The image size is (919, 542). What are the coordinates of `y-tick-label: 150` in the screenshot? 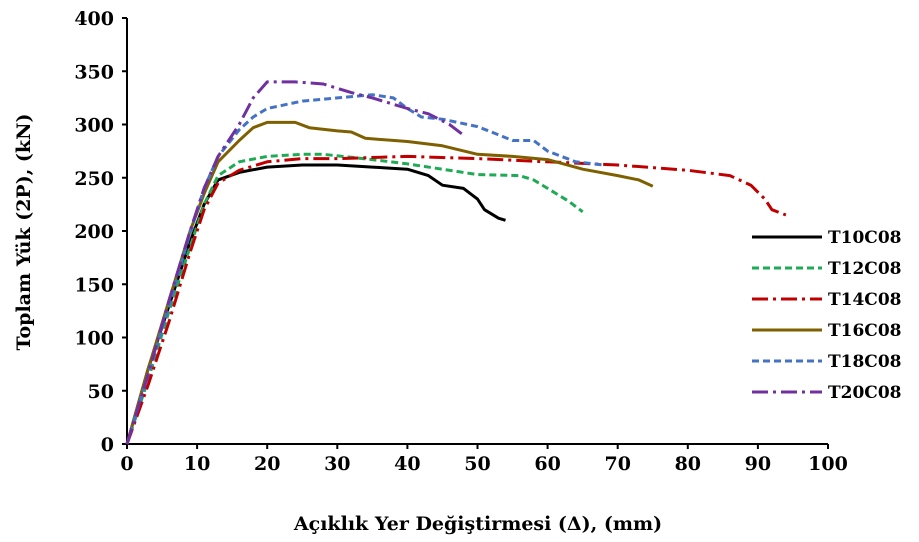 It's located at (94, 285).